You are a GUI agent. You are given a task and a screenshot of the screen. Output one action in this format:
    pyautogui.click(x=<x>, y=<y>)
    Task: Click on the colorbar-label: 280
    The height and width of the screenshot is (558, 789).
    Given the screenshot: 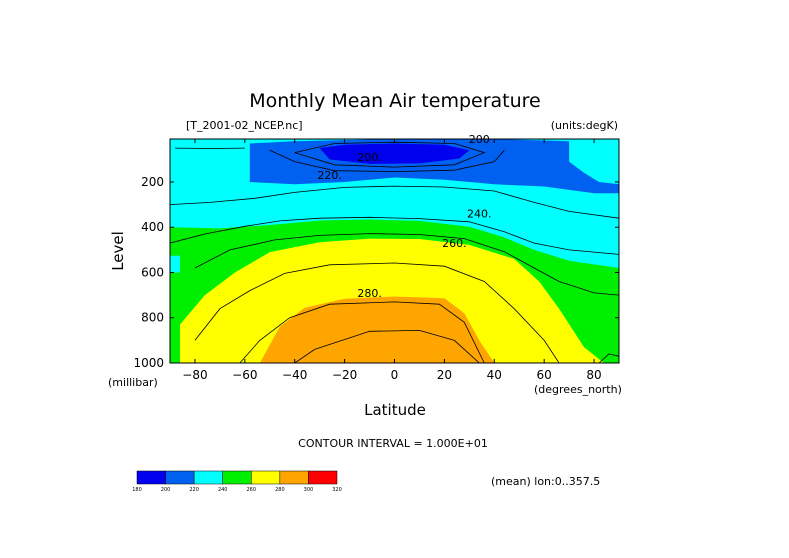 What is the action you would take?
    pyautogui.click(x=280, y=490)
    